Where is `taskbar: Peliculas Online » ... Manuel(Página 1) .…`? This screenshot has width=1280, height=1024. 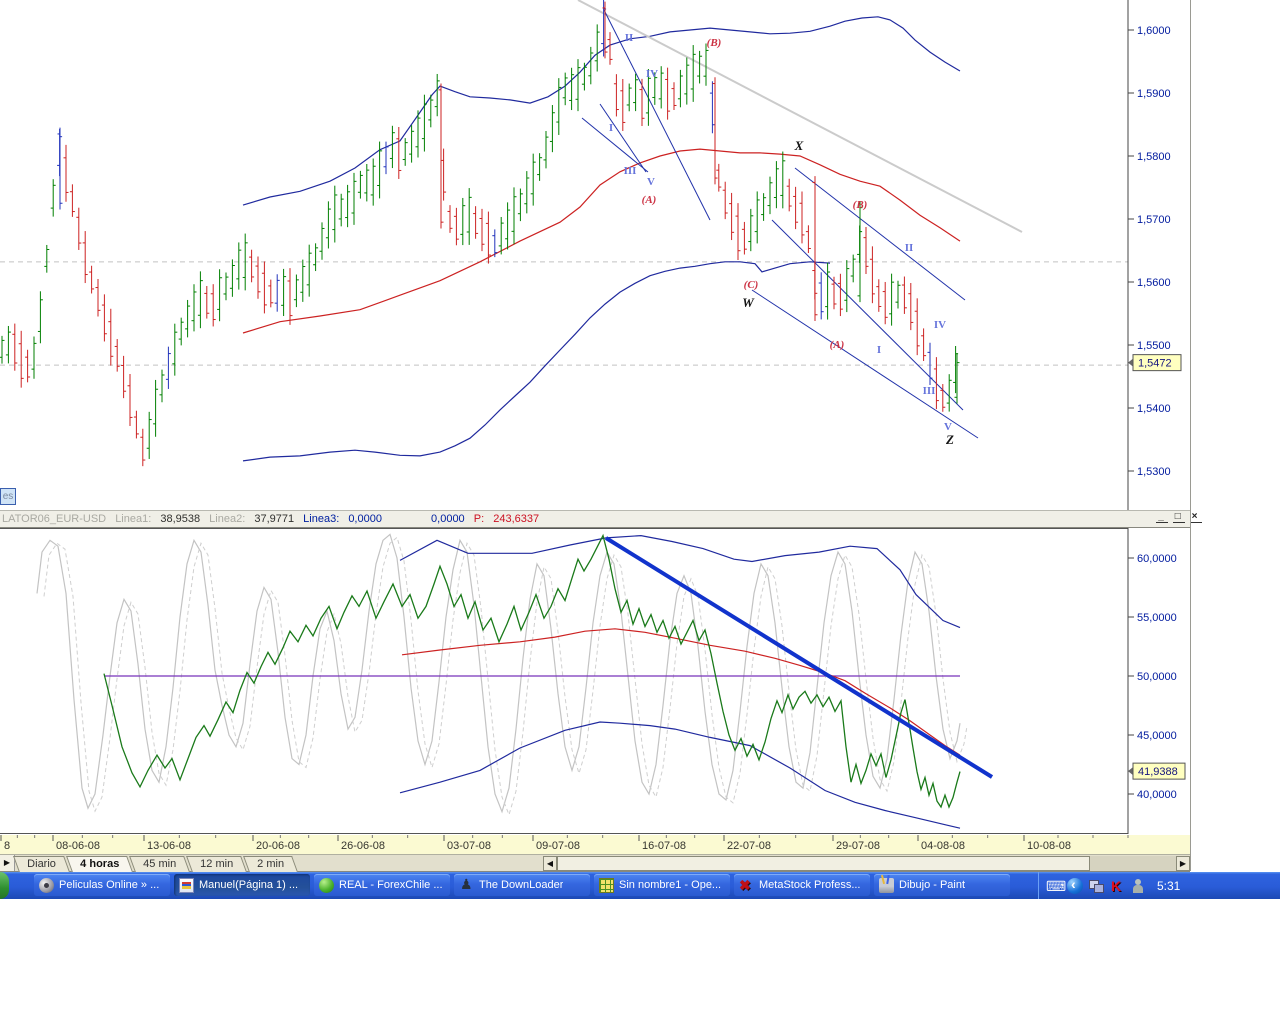
taskbar: Peliculas Online » ... Manuel(Página 1) .… is located at coordinates (640, 885).